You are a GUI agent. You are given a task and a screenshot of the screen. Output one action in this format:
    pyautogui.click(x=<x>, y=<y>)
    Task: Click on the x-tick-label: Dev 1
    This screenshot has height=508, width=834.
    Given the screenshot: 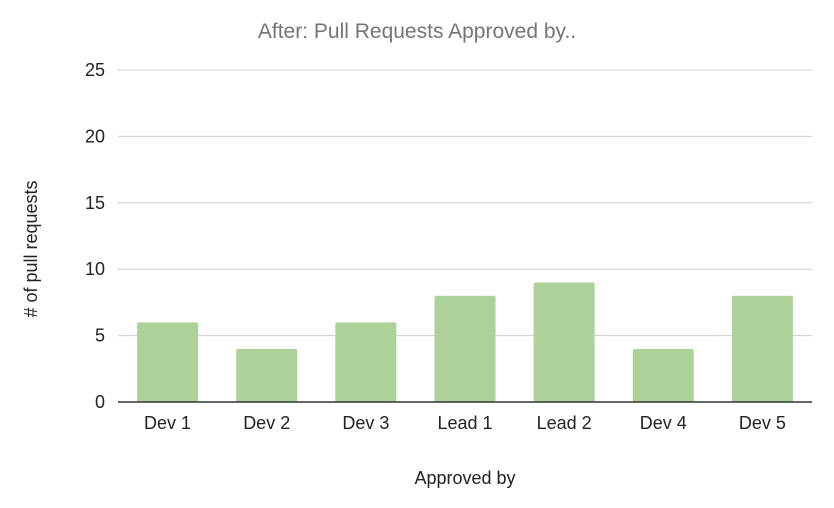 What is the action you would take?
    pyautogui.click(x=167, y=423)
    